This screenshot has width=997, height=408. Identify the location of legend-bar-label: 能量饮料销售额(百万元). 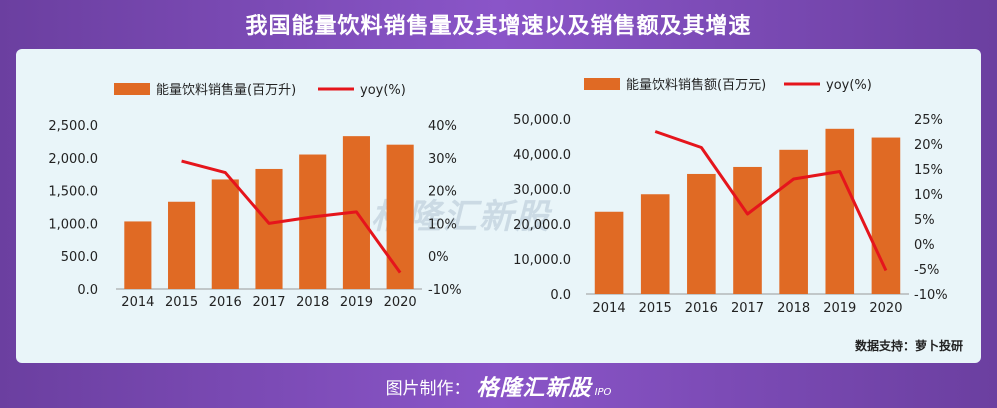
(696, 85).